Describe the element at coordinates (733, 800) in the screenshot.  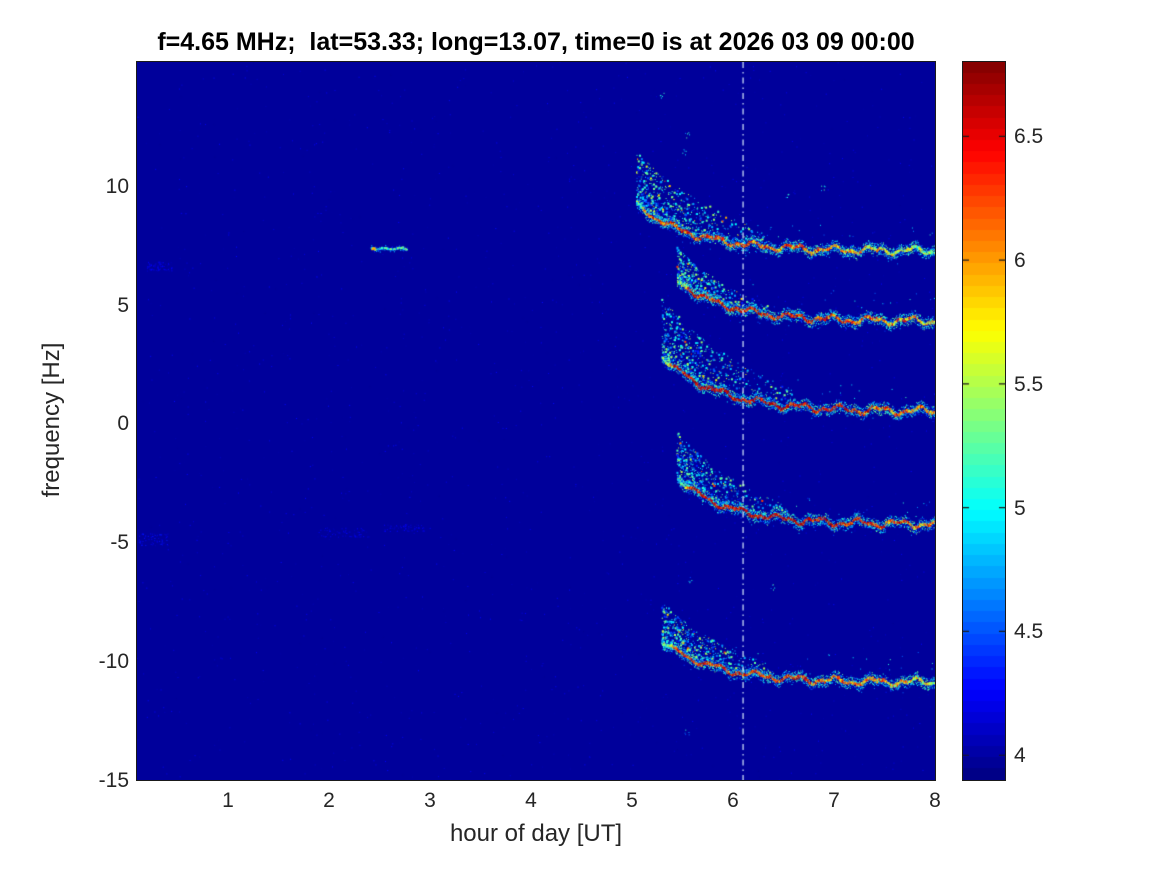
I see `x-tick-label: 6` at that location.